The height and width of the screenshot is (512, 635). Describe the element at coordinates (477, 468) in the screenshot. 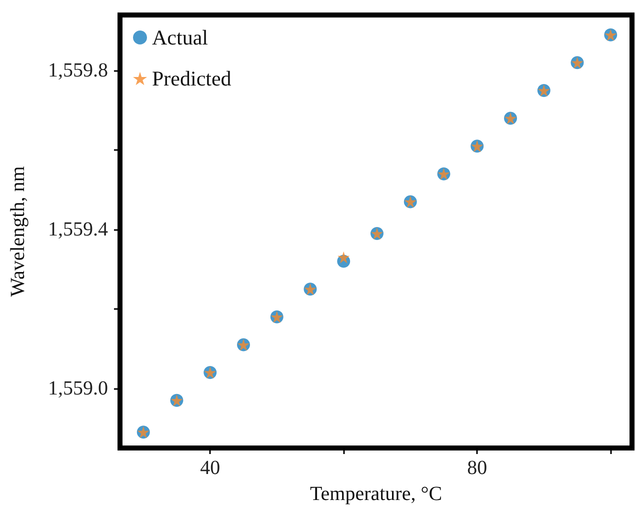

I see `x-tick-label: 80` at that location.